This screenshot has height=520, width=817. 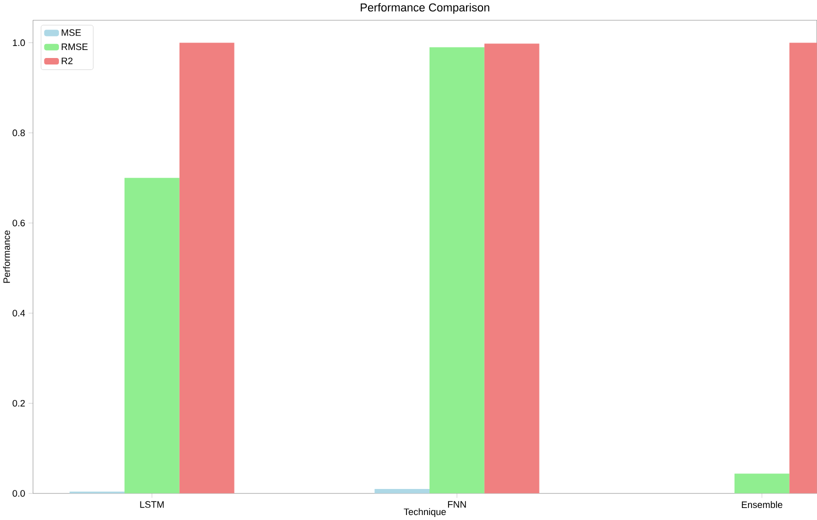 What do you see at coordinates (425, 512) in the screenshot?
I see `x-axis-title: Technique` at bounding box center [425, 512].